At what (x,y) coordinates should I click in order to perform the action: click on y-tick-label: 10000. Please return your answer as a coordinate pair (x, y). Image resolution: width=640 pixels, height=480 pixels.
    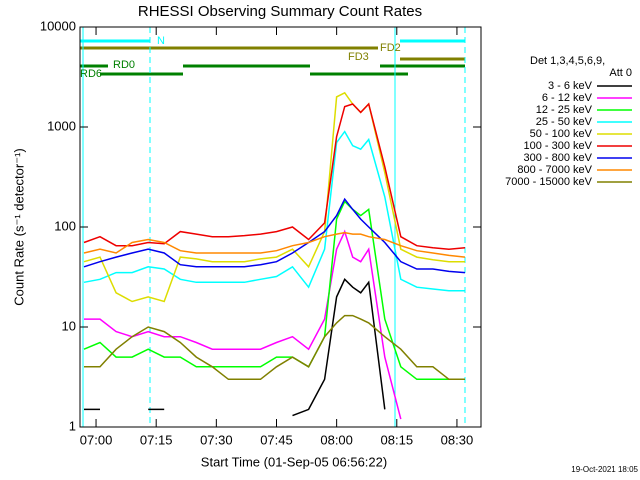
    Looking at the image, I should click on (58, 25).